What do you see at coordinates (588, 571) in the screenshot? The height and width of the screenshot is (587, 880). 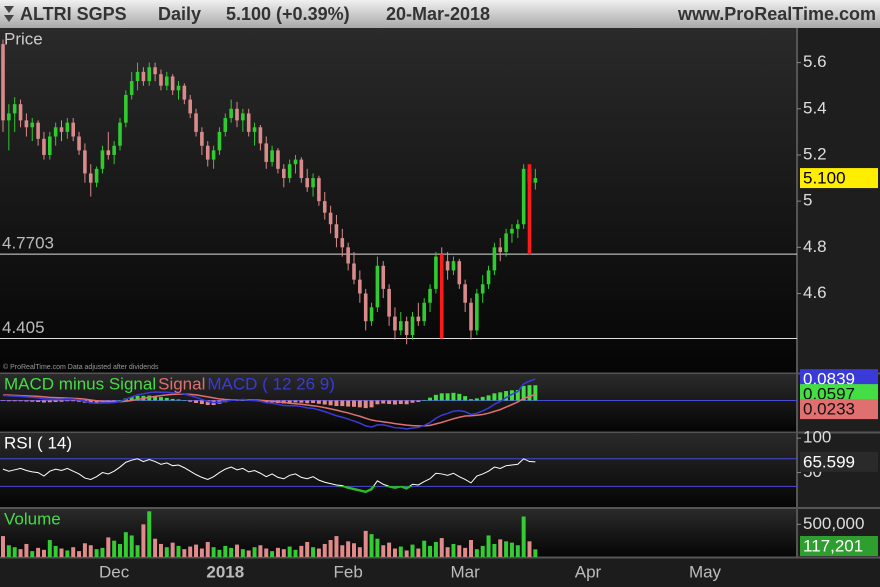 I see `x-tick-label: Apr` at bounding box center [588, 571].